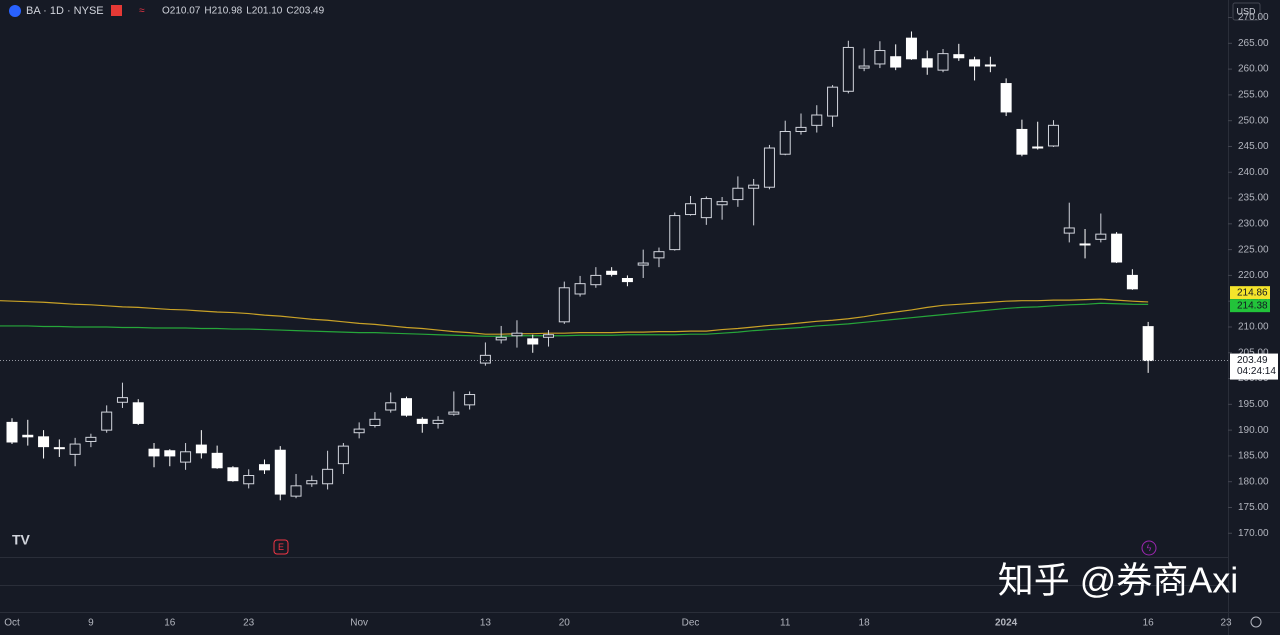 The height and width of the screenshot is (635, 1280). I want to click on y-tick-label: 230.00, so click(1253, 223).